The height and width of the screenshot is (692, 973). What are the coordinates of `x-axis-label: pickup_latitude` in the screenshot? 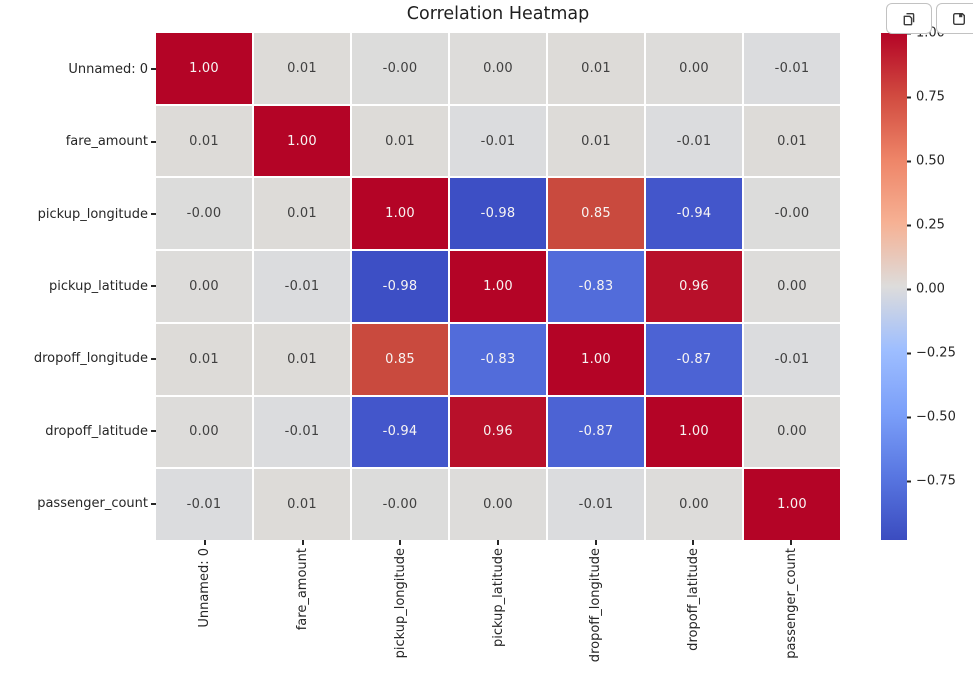 It's located at (498, 598).